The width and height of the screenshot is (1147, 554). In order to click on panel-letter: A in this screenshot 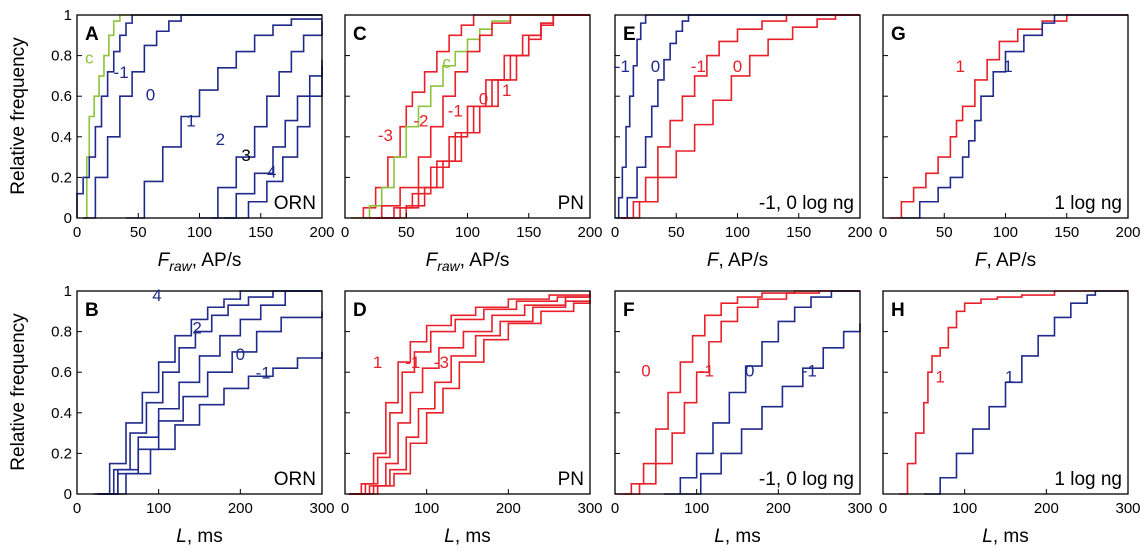, I will do `click(92, 34)`.